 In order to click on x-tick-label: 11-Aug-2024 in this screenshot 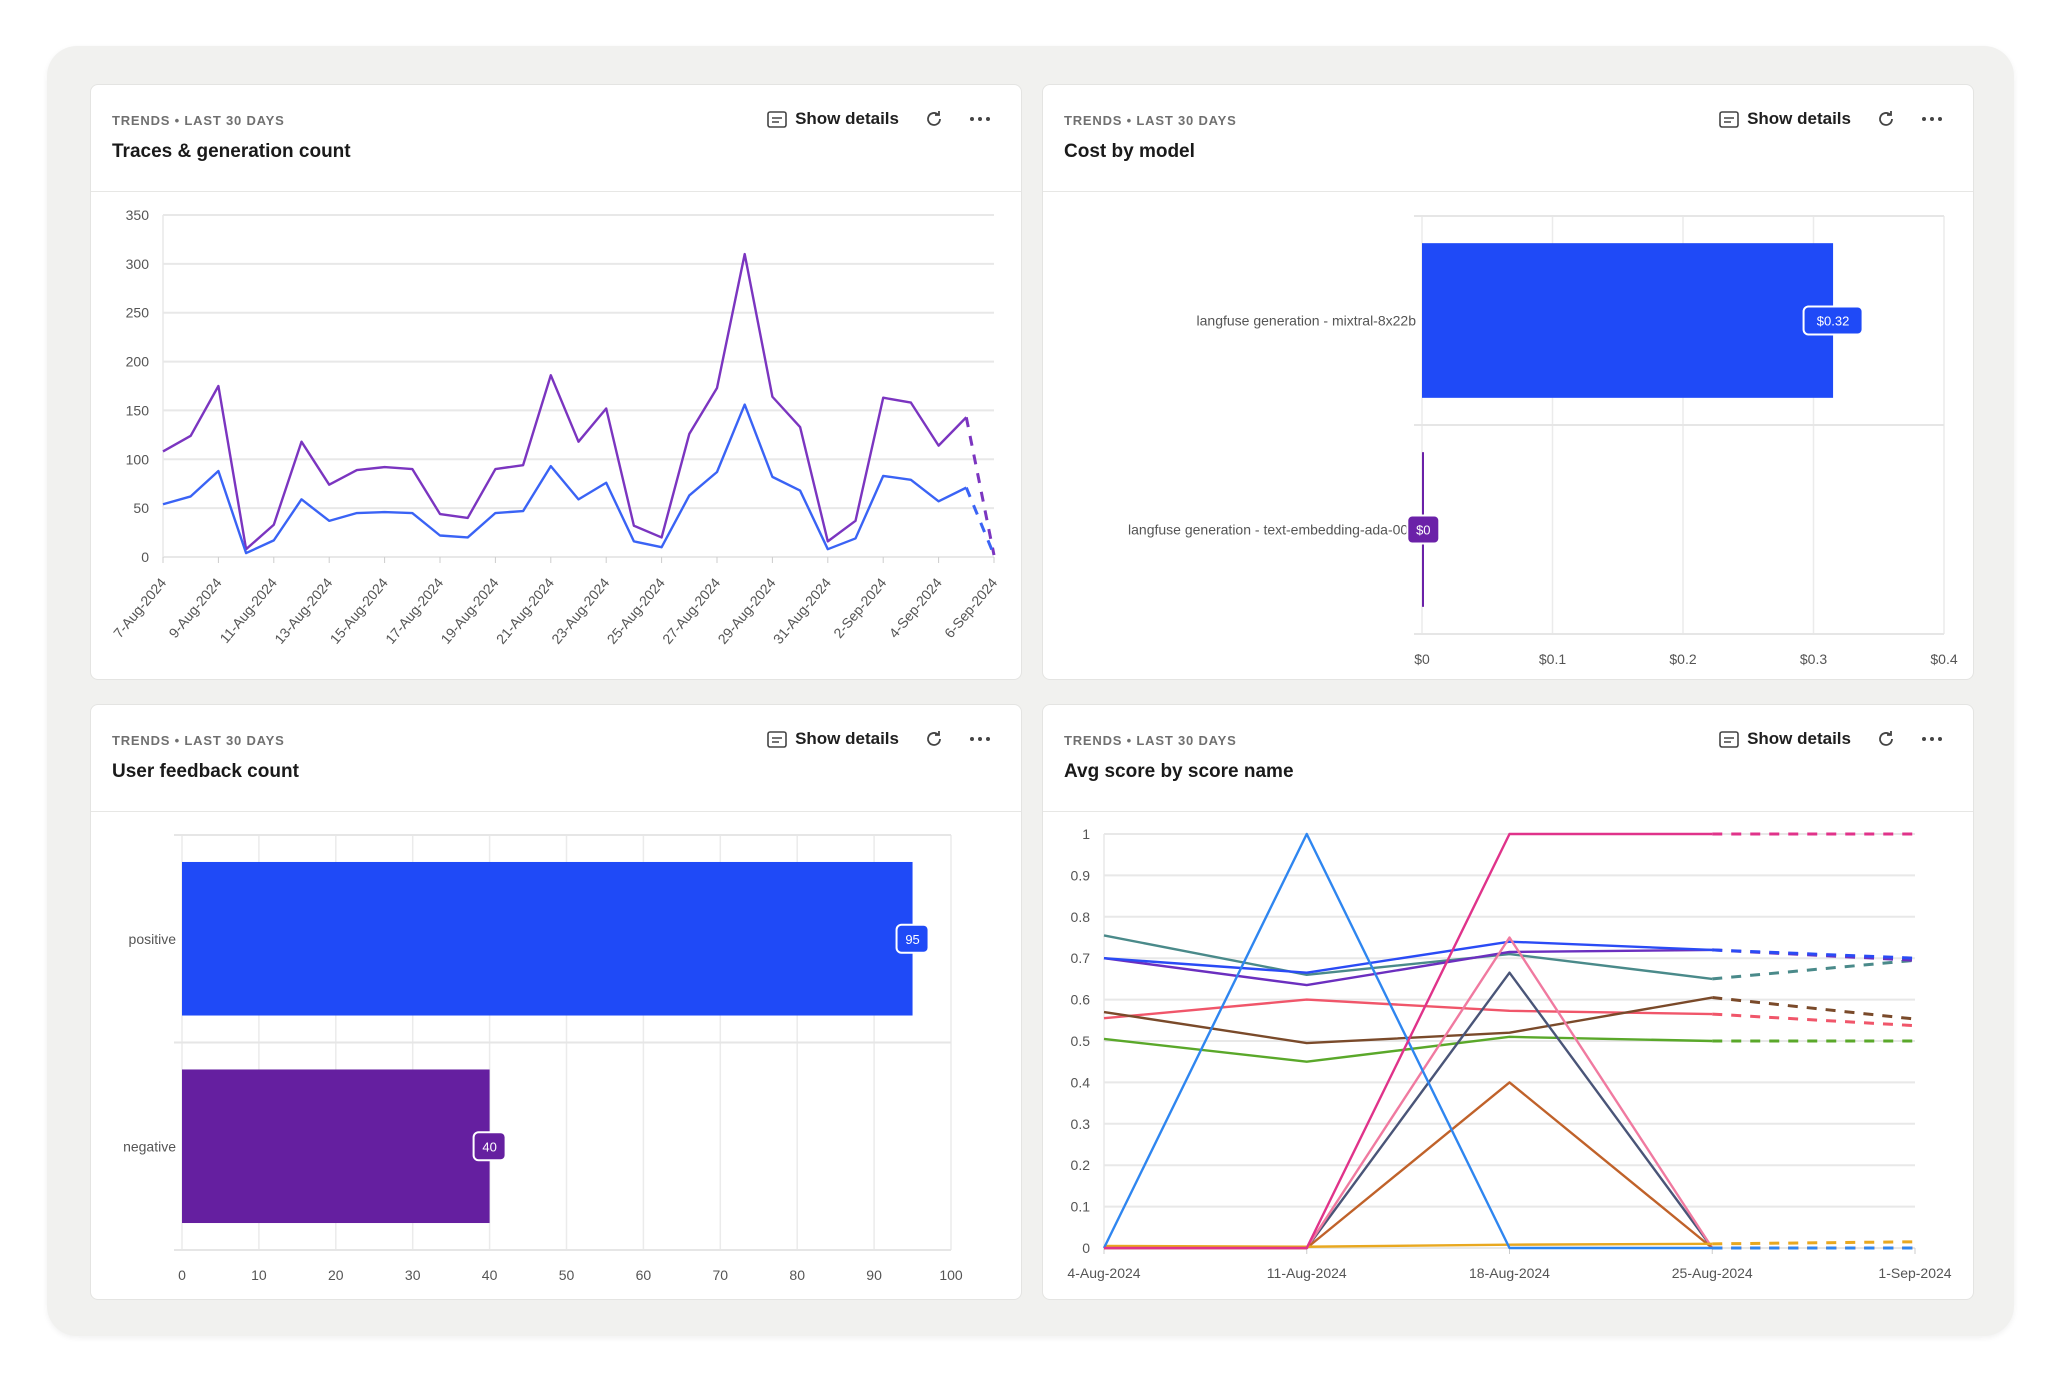, I will do `click(248, 610)`.